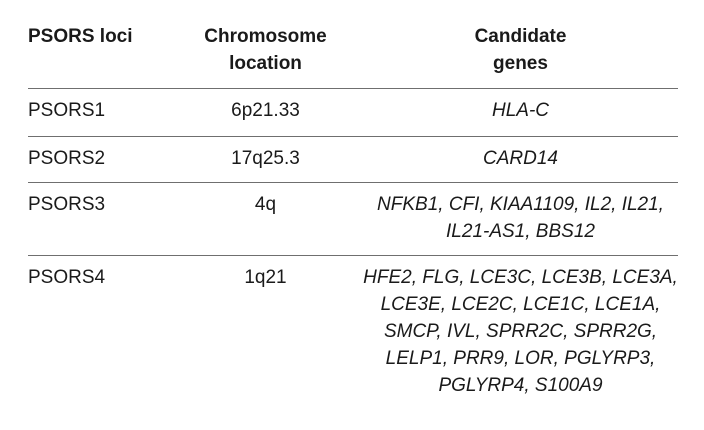 This screenshot has width=704, height=430. Describe the element at coordinates (67, 204) in the screenshot. I see `locus-cell: PSORS3` at that location.